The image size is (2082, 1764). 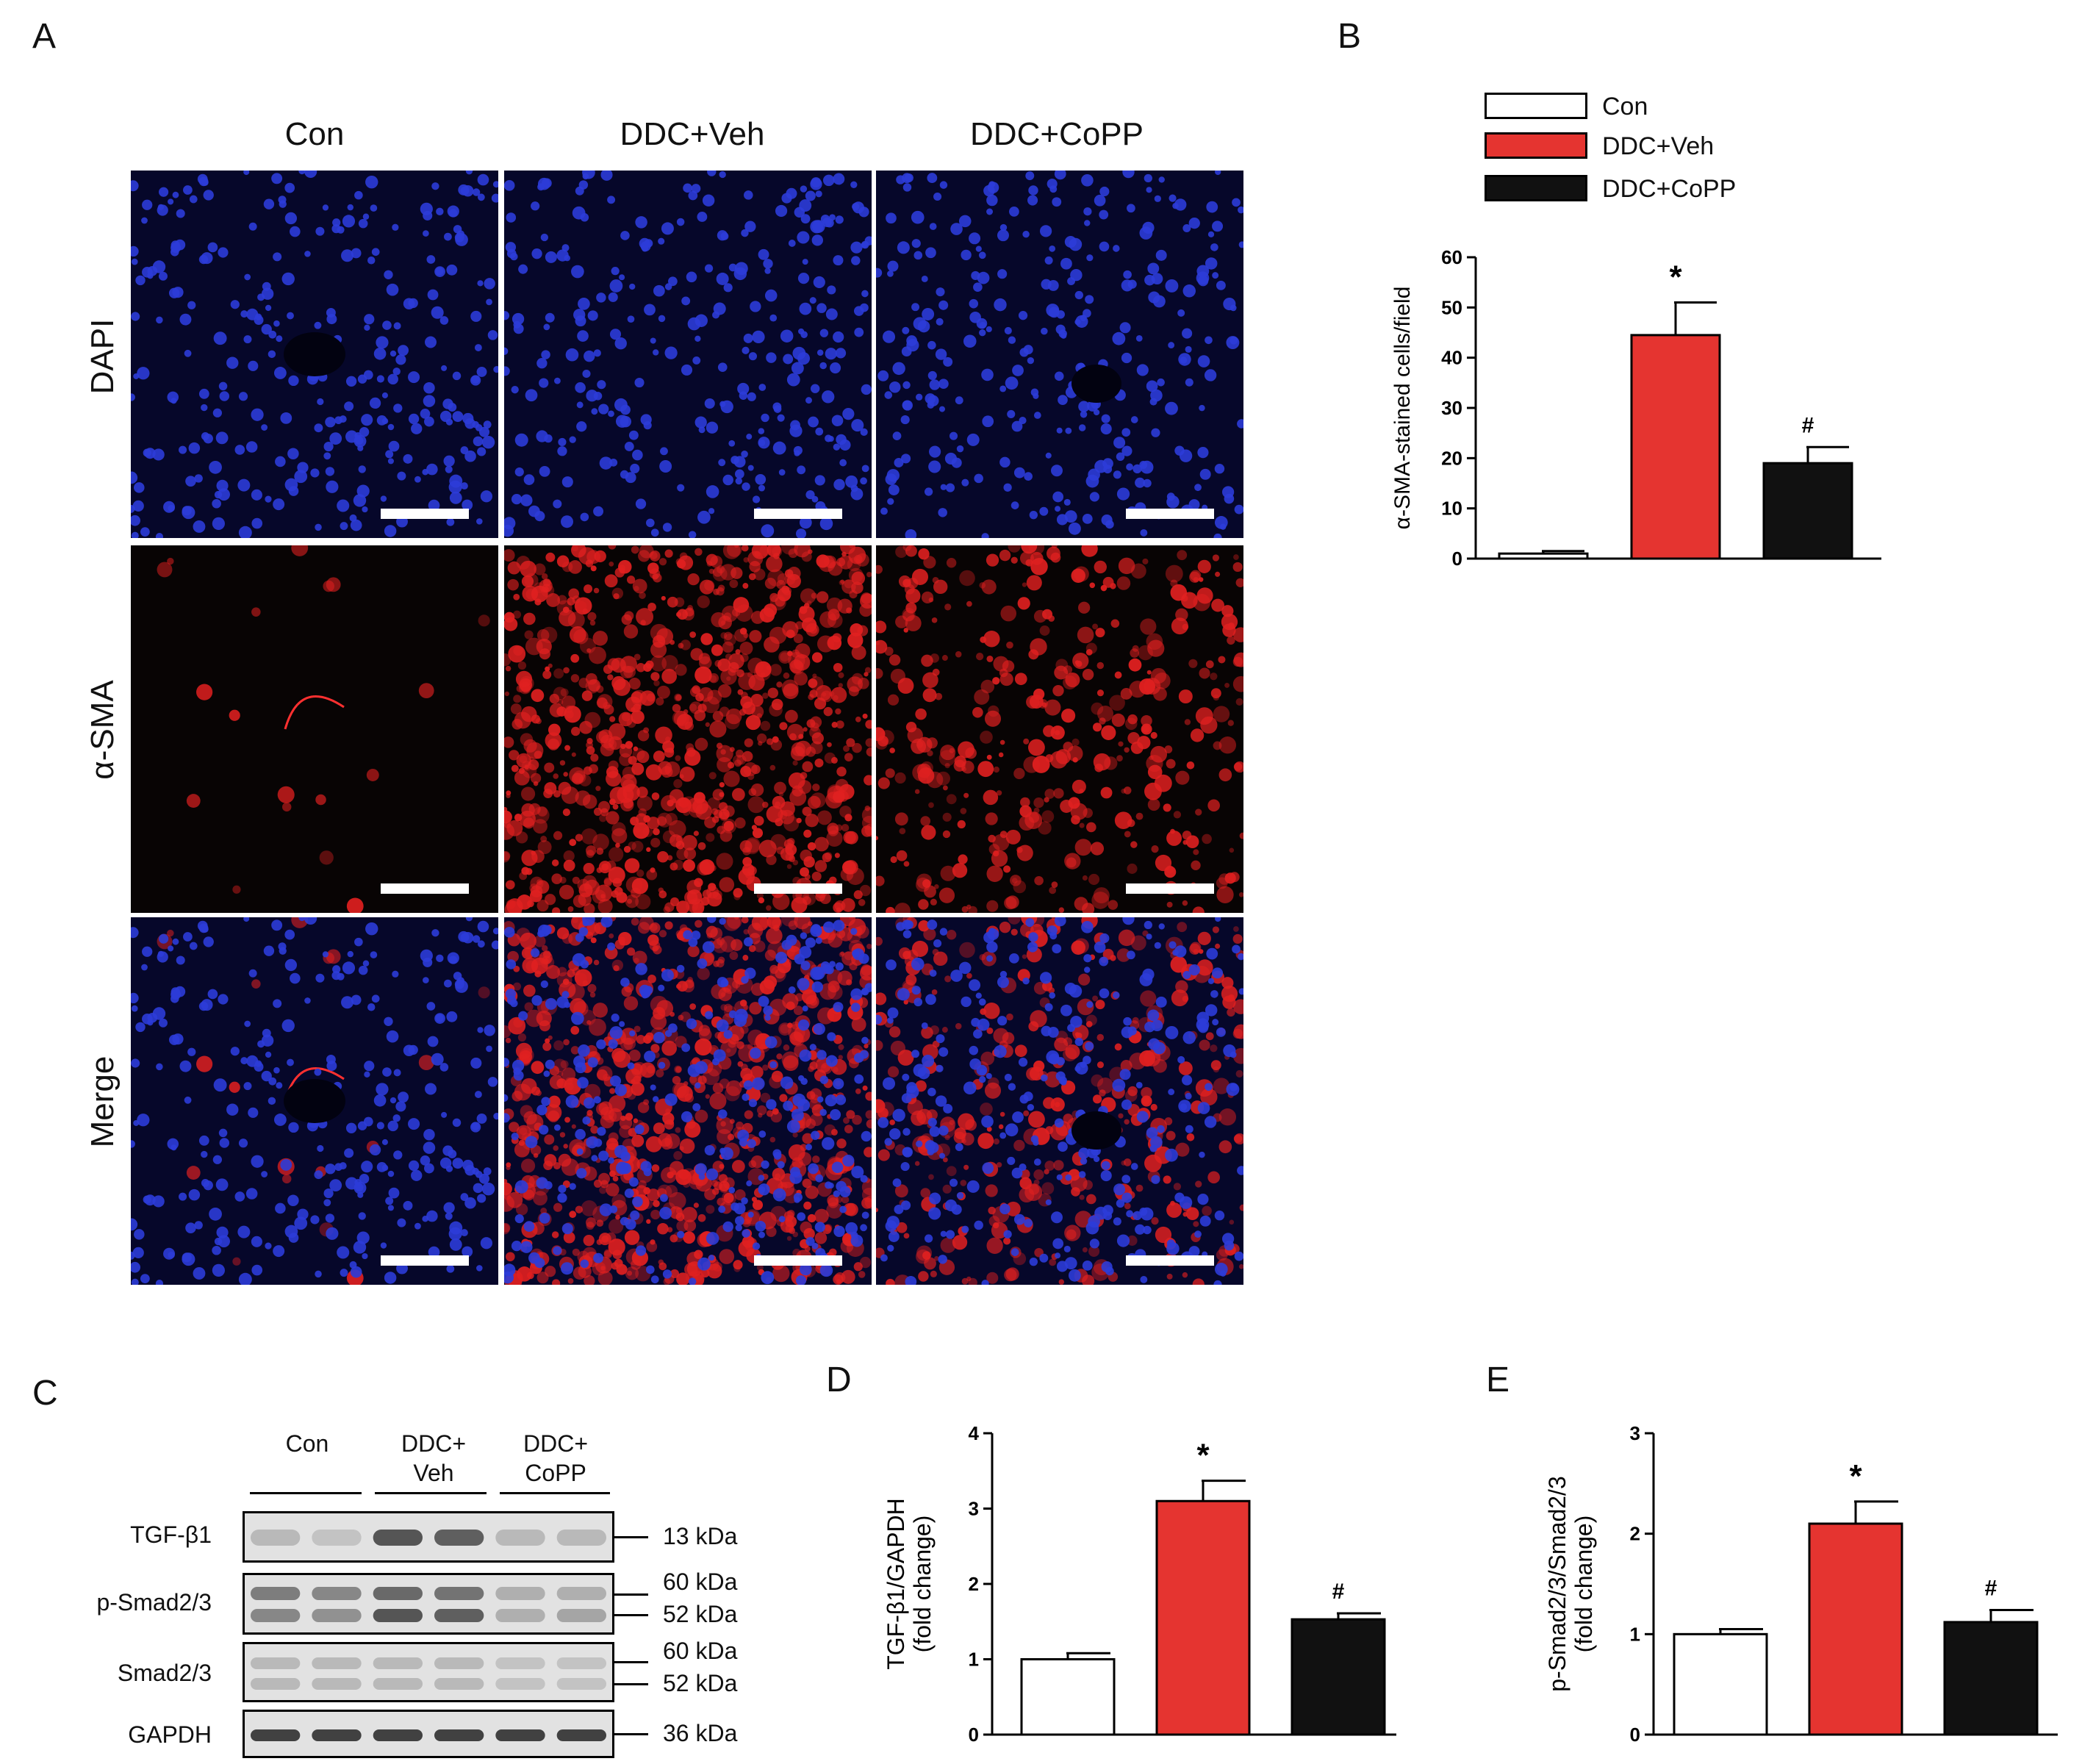 What do you see at coordinates (520, 1663) in the screenshot?
I see `blot-band` at bounding box center [520, 1663].